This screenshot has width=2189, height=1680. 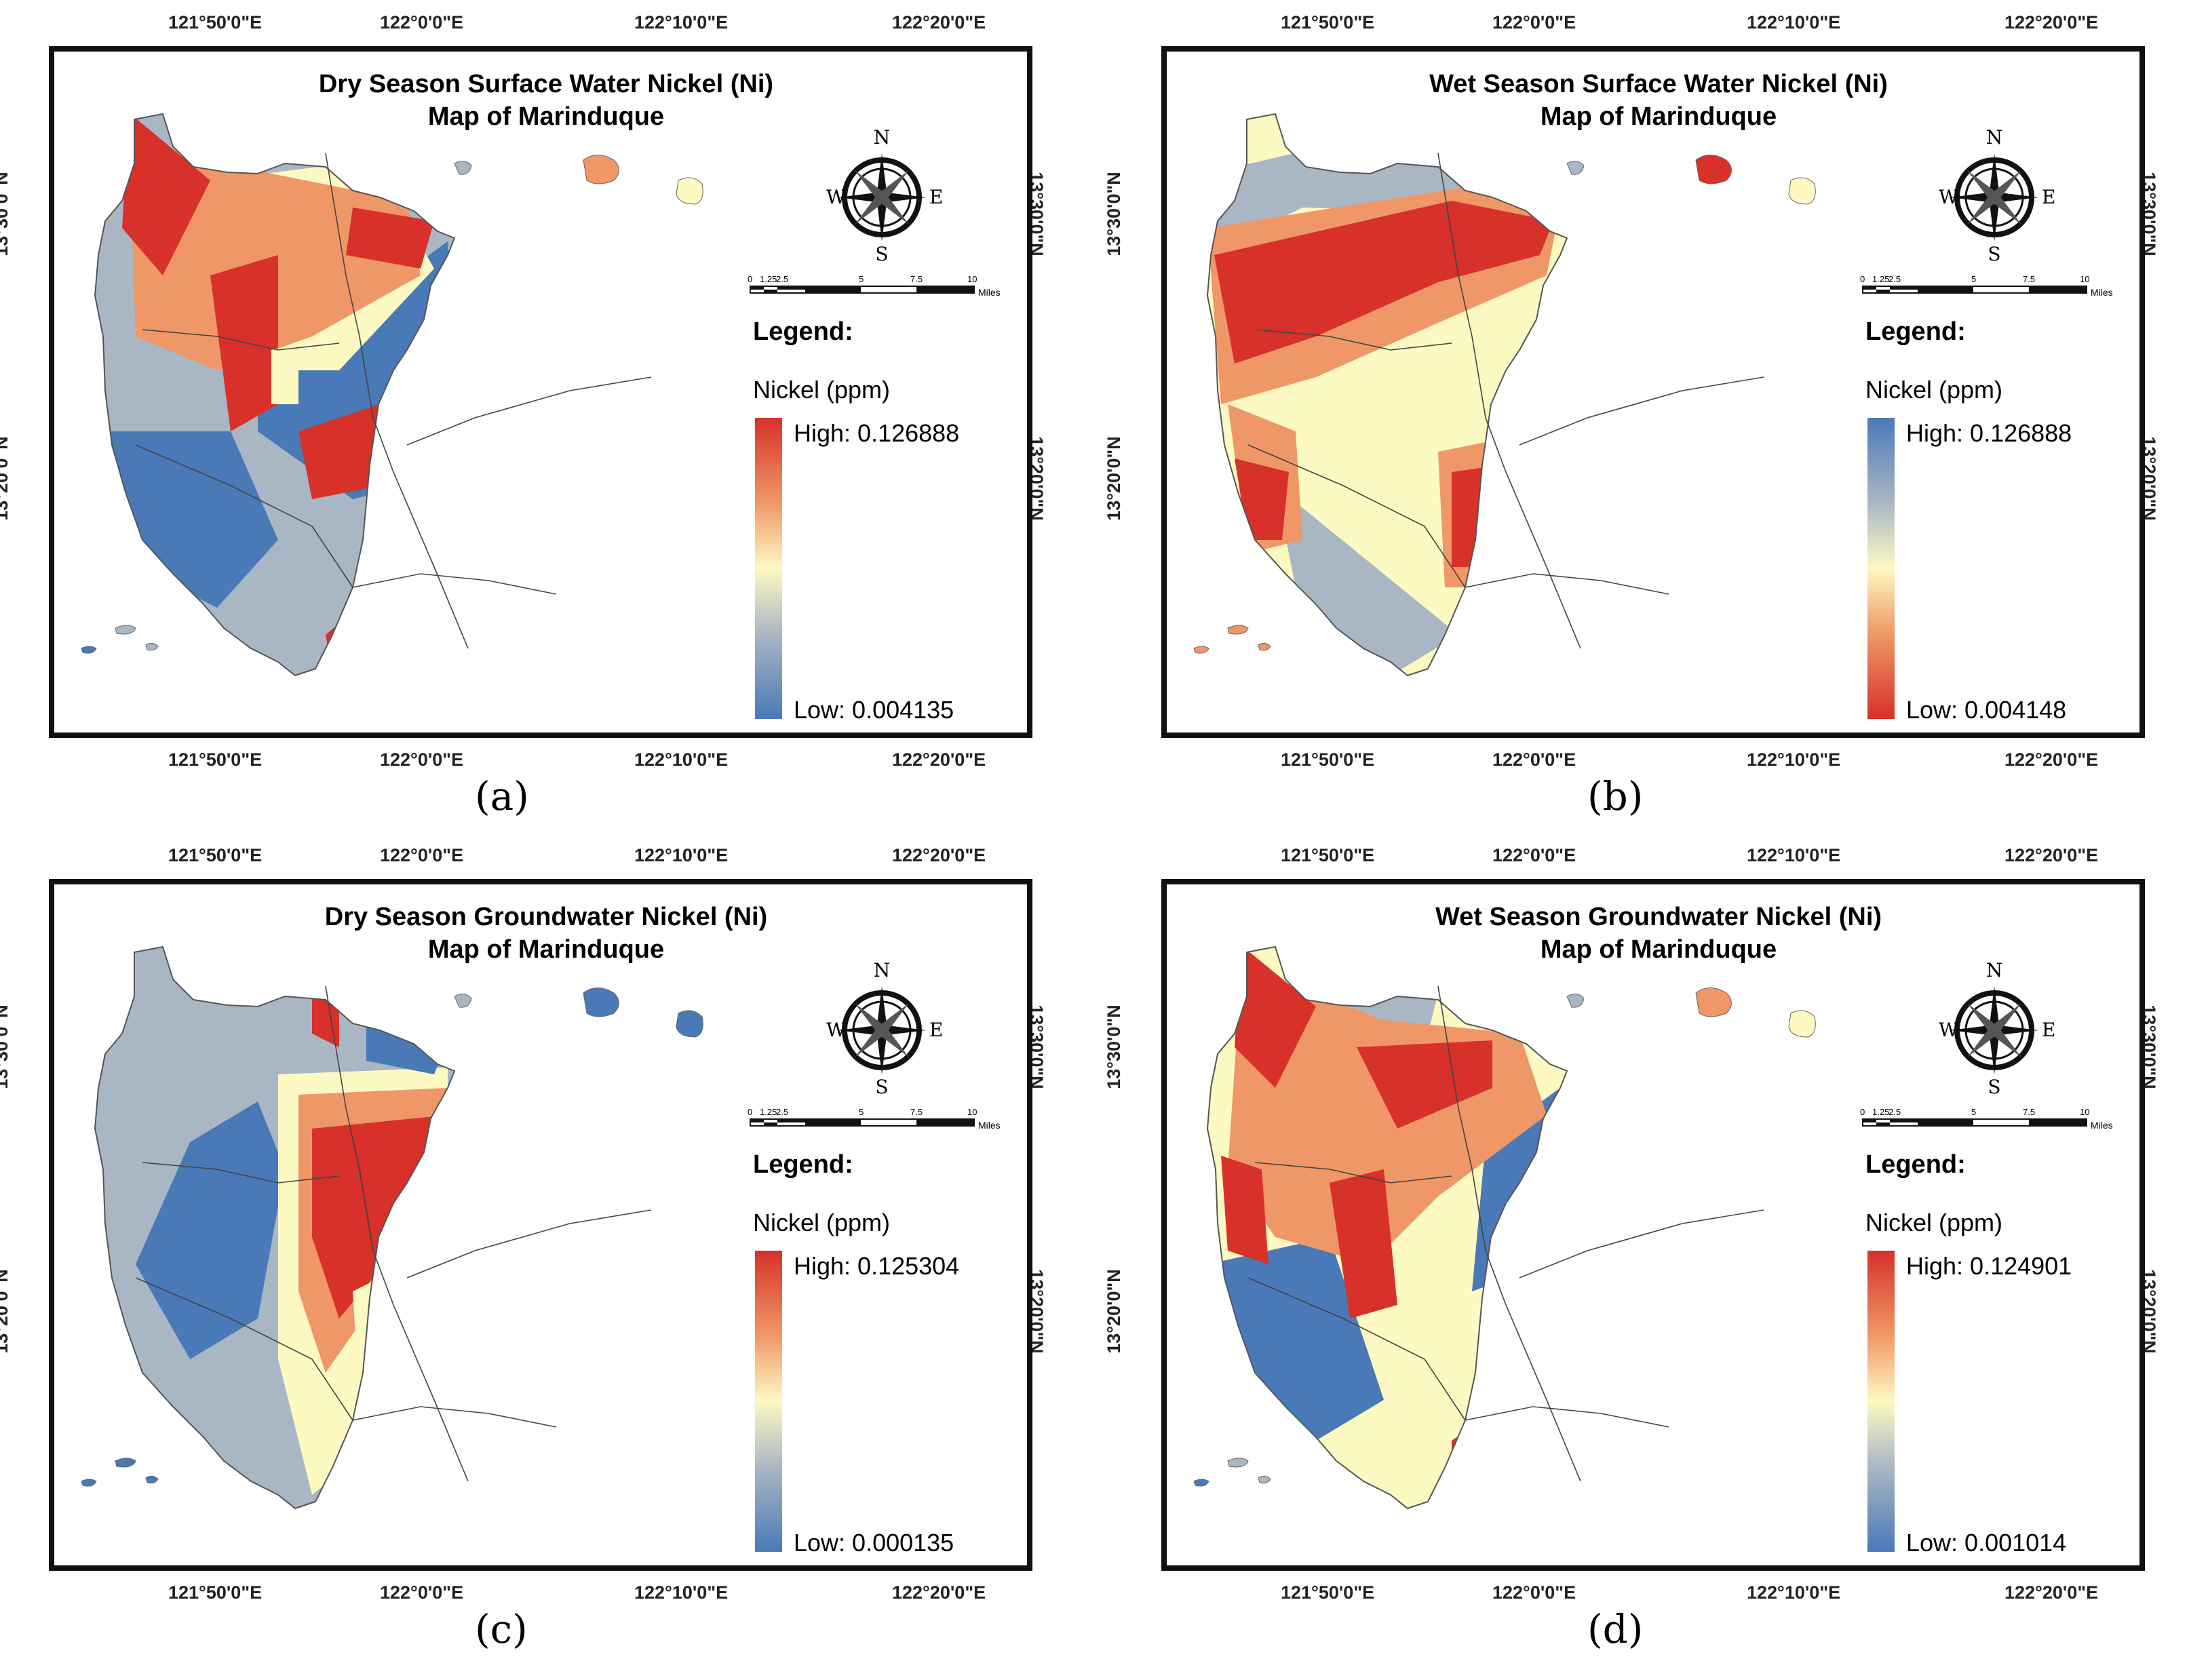 I want to click on map-title-line1: Dry Season Surface Water Nickel (Ni), so click(x=546, y=84).